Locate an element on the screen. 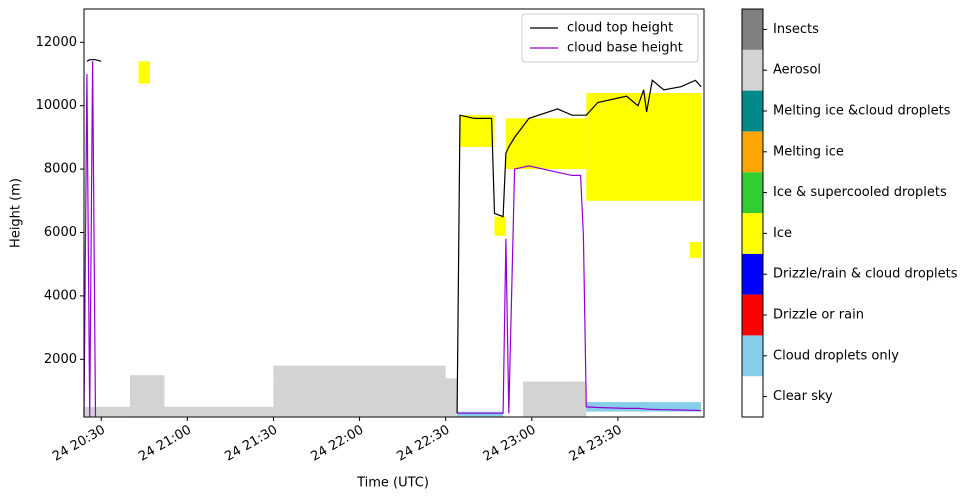 The width and height of the screenshot is (979, 500). legend-label: cloud top height is located at coordinates (620, 28).